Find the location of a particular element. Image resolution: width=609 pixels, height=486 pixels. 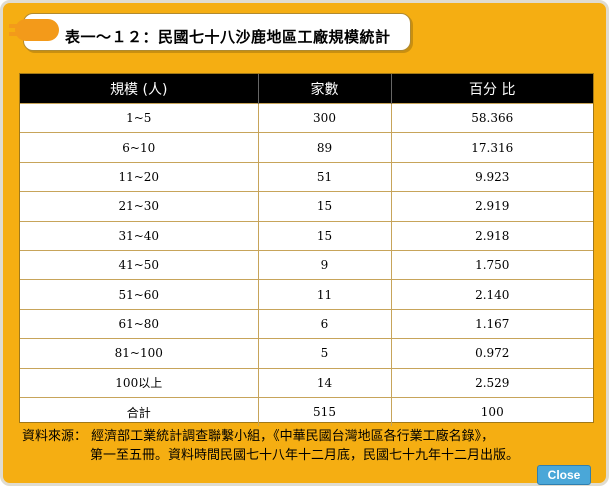

cell-percent: 9.923 is located at coordinates (492, 176).